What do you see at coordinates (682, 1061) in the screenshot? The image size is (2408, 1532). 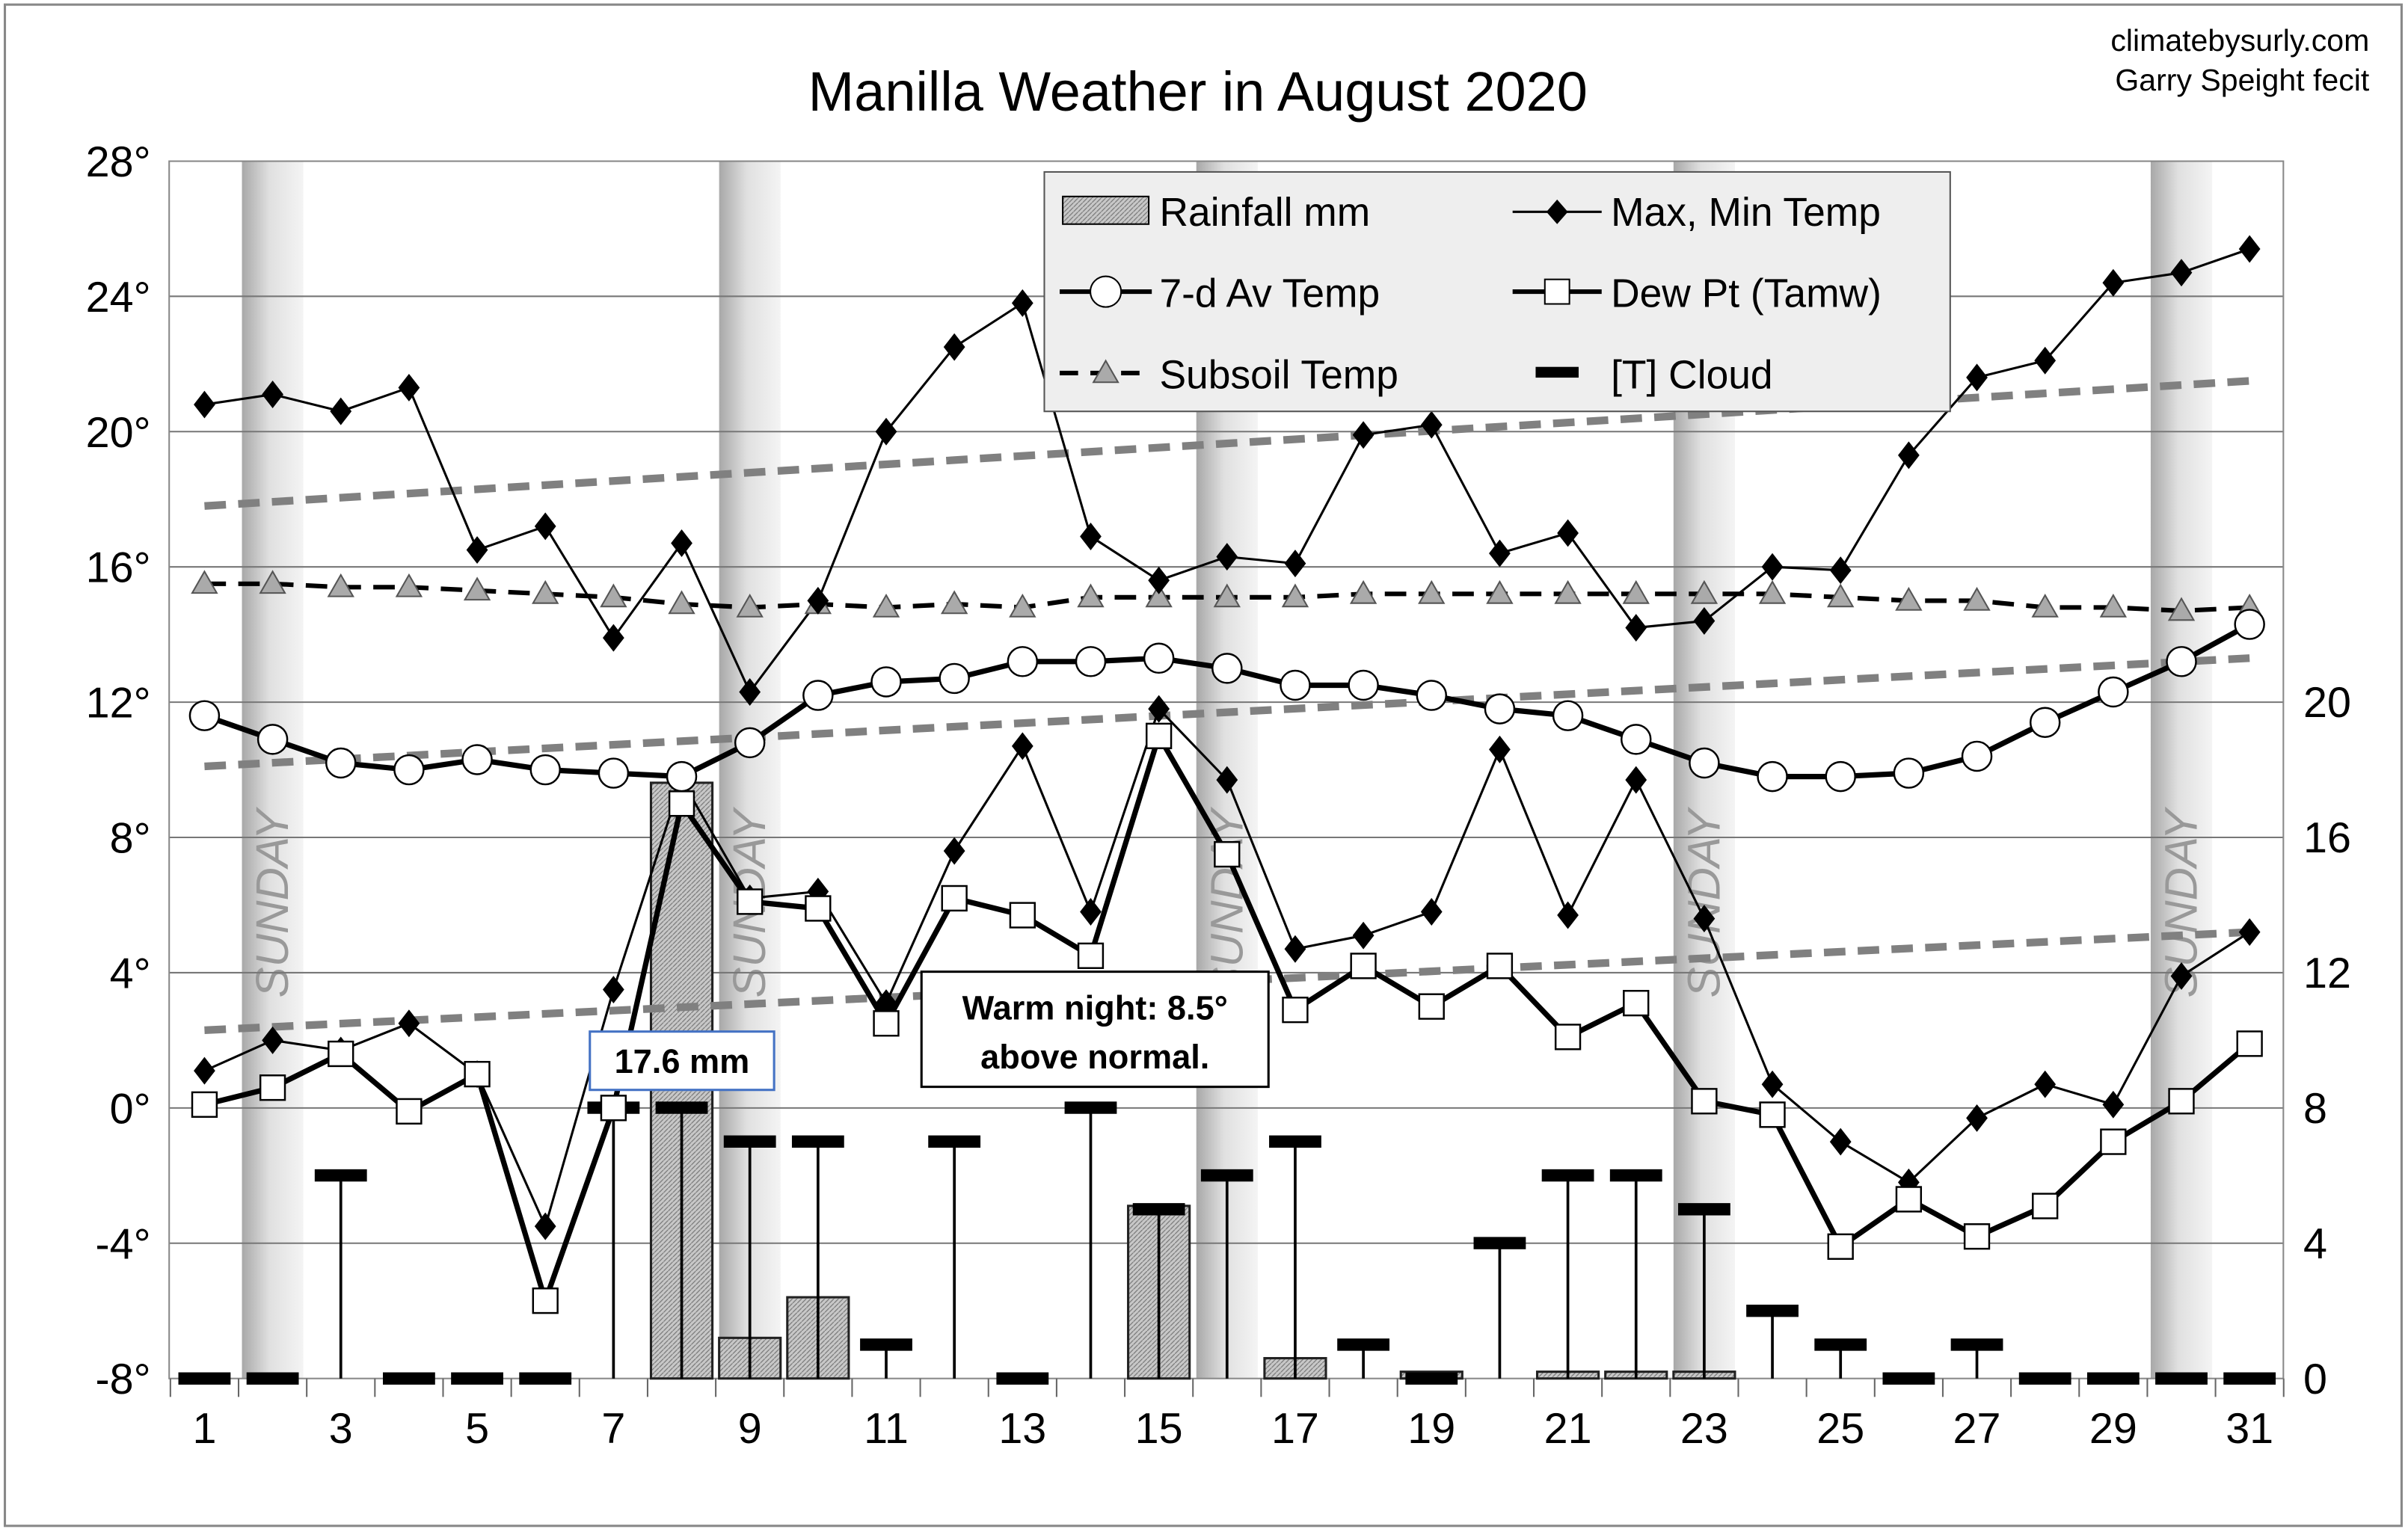 I see `rain-annotation-box` at bounding box center [682, 1061].